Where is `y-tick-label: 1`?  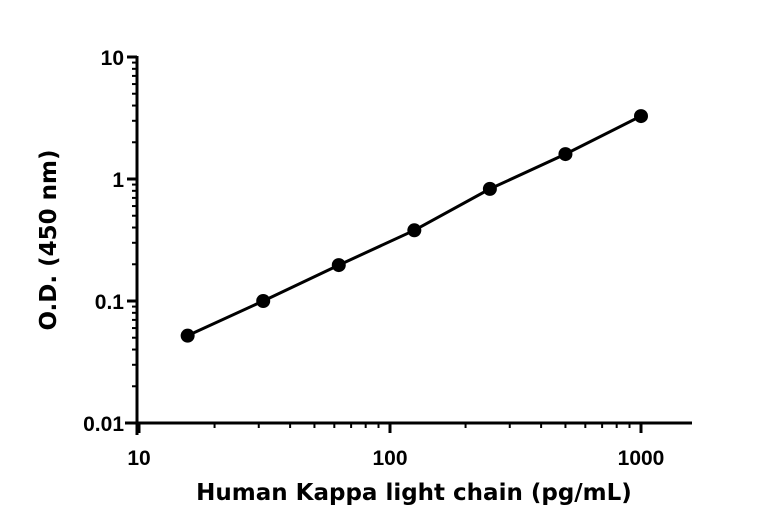 y-tick-label: 1 is located at coordinates (118, 180).